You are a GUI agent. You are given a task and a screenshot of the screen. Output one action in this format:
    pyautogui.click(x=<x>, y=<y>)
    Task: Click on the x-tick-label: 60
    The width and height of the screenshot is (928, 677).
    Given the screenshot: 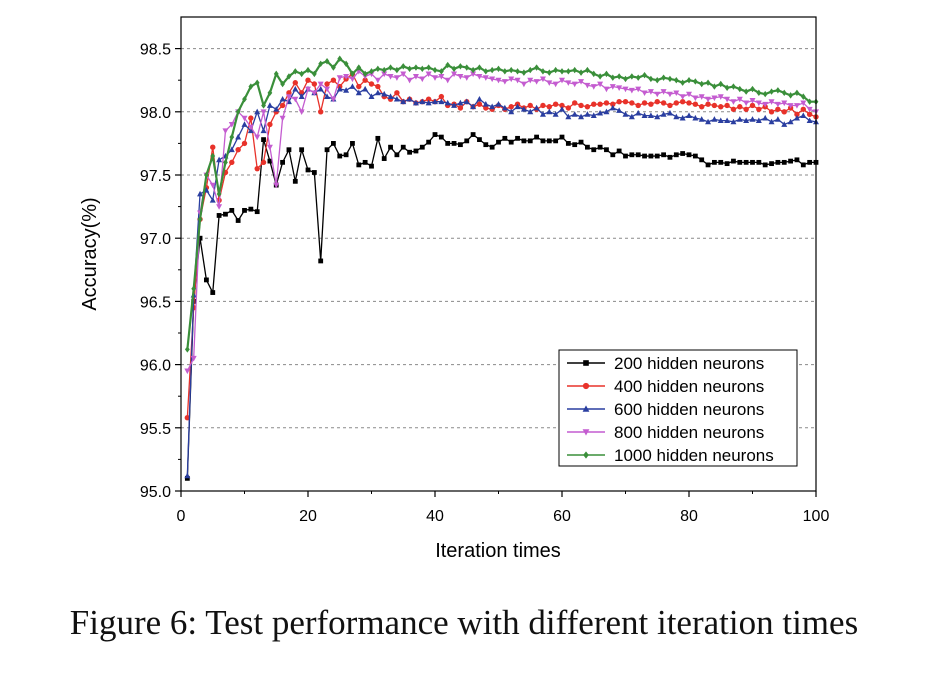 What is the action you would take?
    pyautogui.click(x=562, y=516)
    